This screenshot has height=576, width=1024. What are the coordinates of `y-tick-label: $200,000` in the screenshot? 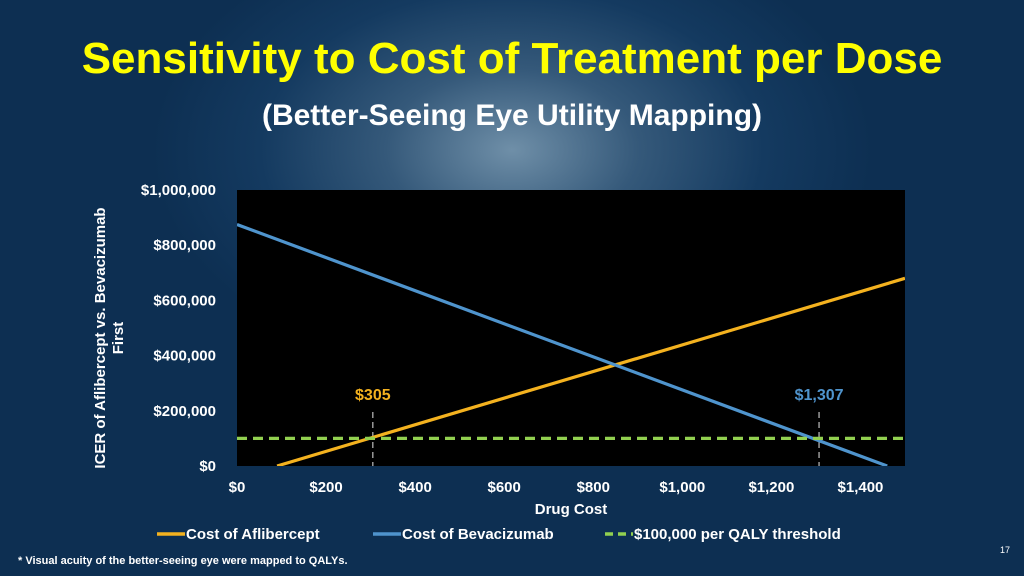 It's located at (184, 411).